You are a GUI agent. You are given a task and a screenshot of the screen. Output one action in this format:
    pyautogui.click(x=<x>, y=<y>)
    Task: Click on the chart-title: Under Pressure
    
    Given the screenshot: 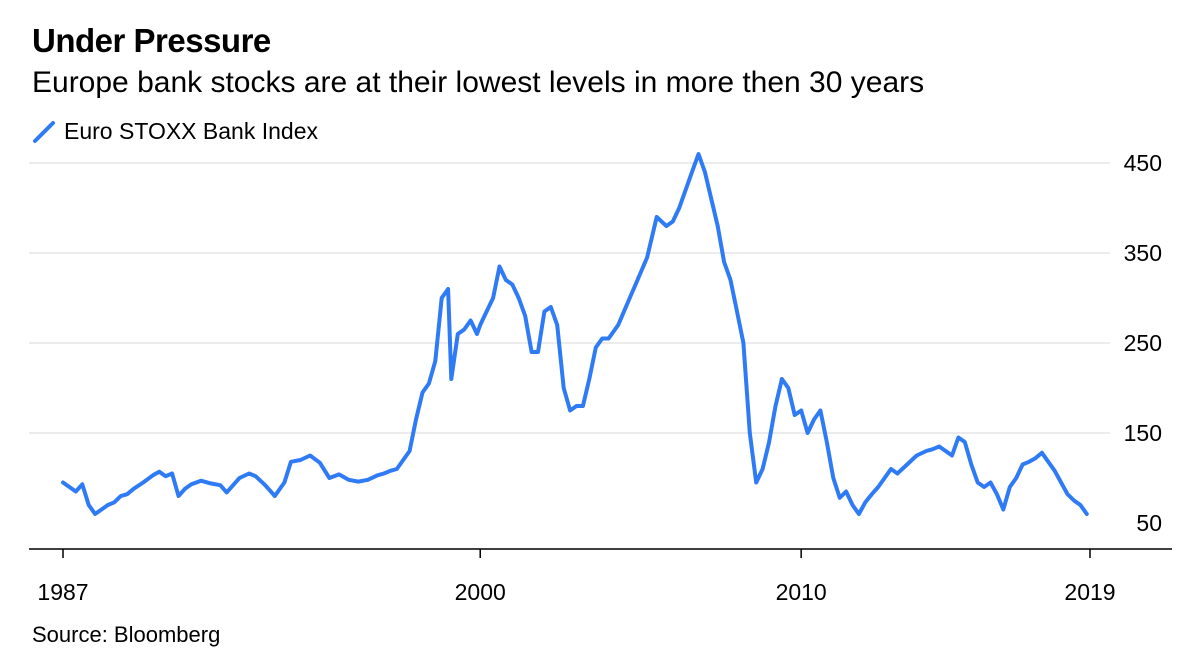 What is the action you would take?
    pyautogui.click(x=151, y=40)
    